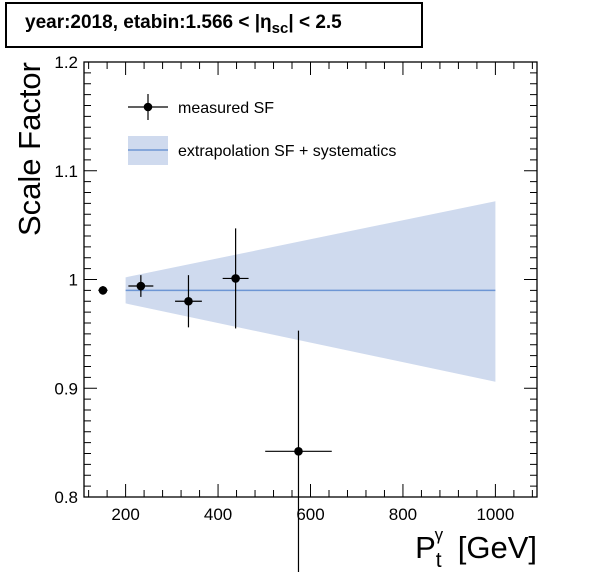 This screenshot has height=572, width=596. I want to click on legend-marker-point, so click(148, 107).